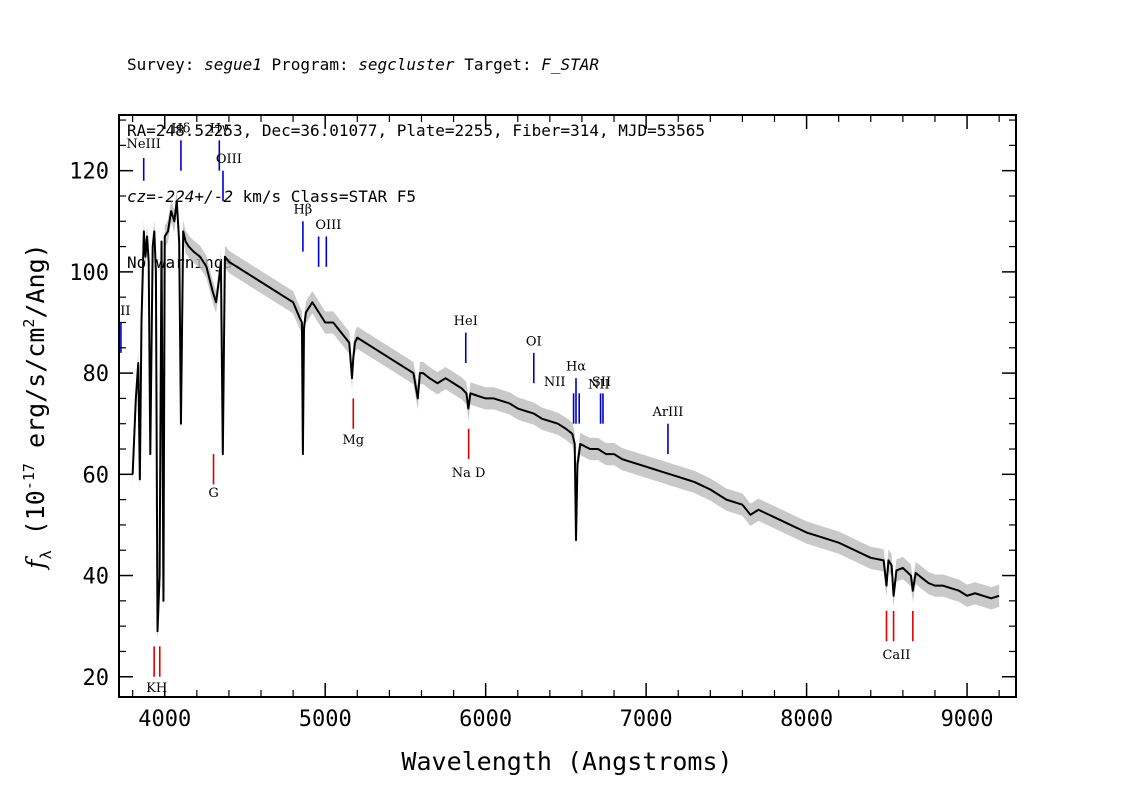  Describe the element at coordinates (485, 719) in the screenshot. I see `x-tick-label: 6000` at that location.